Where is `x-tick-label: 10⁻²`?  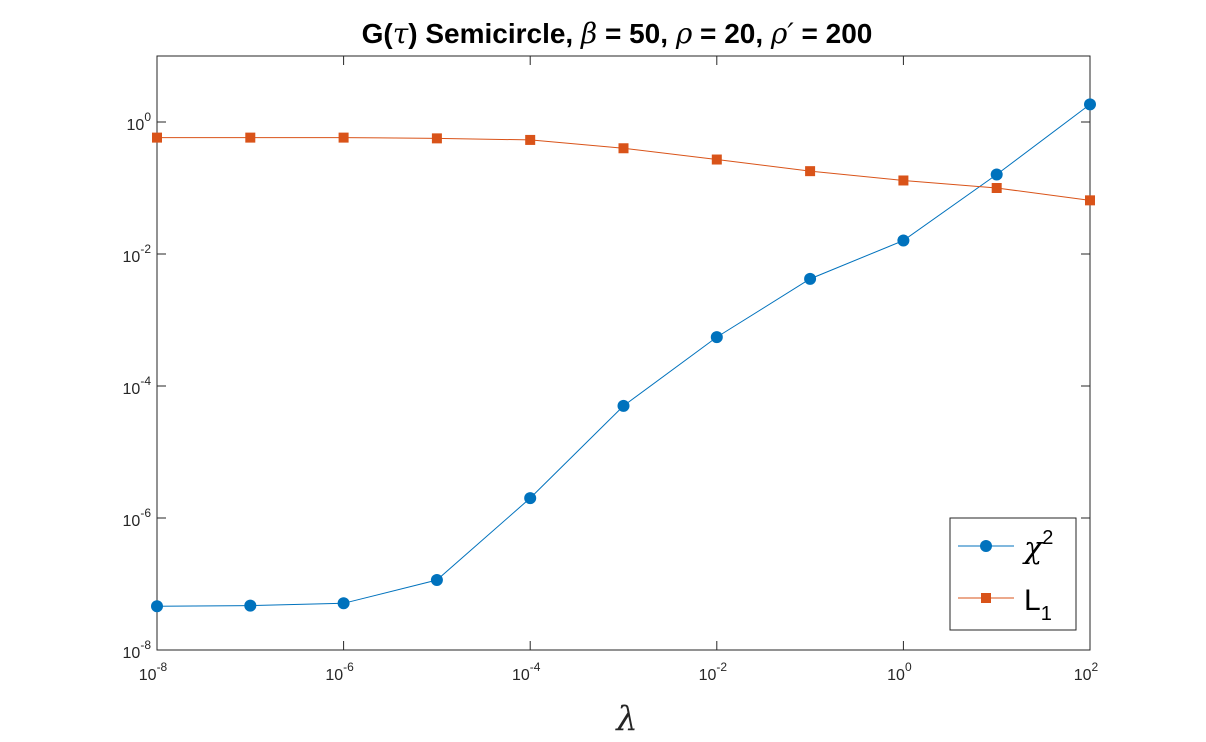 x-tick-label: 10⁻² is located at coordinates (713, 672).